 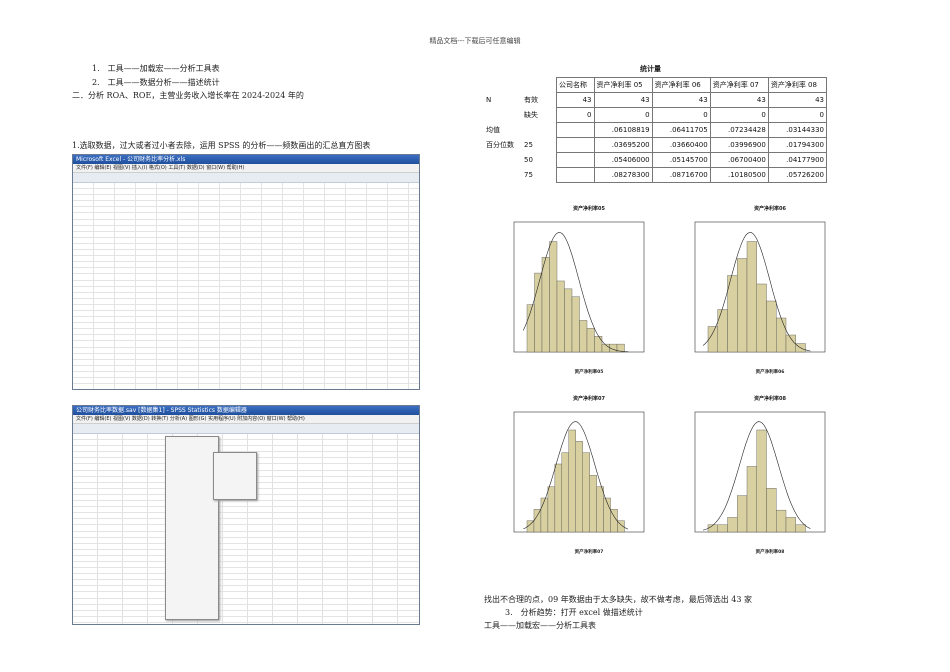 What do you see at coordinates (192, 528) in the screenshot?
I see `spss-analyze-menu` at bounding box center [192, 528].